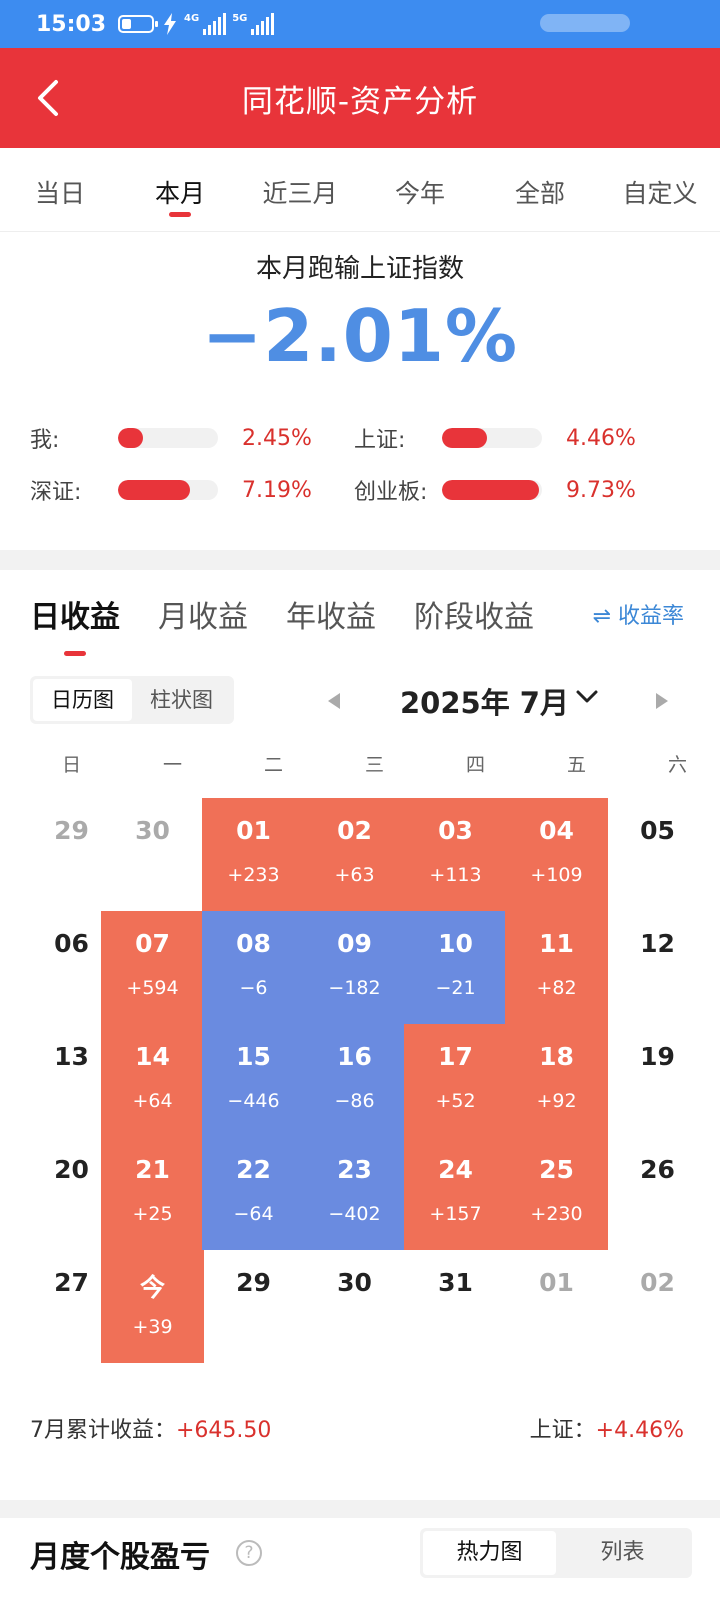 This screenshot has width=720, height=1600. Describe the element at coordinates (71, 967) in the screenshot. I see `calendar-day-cell: 06` at that location.